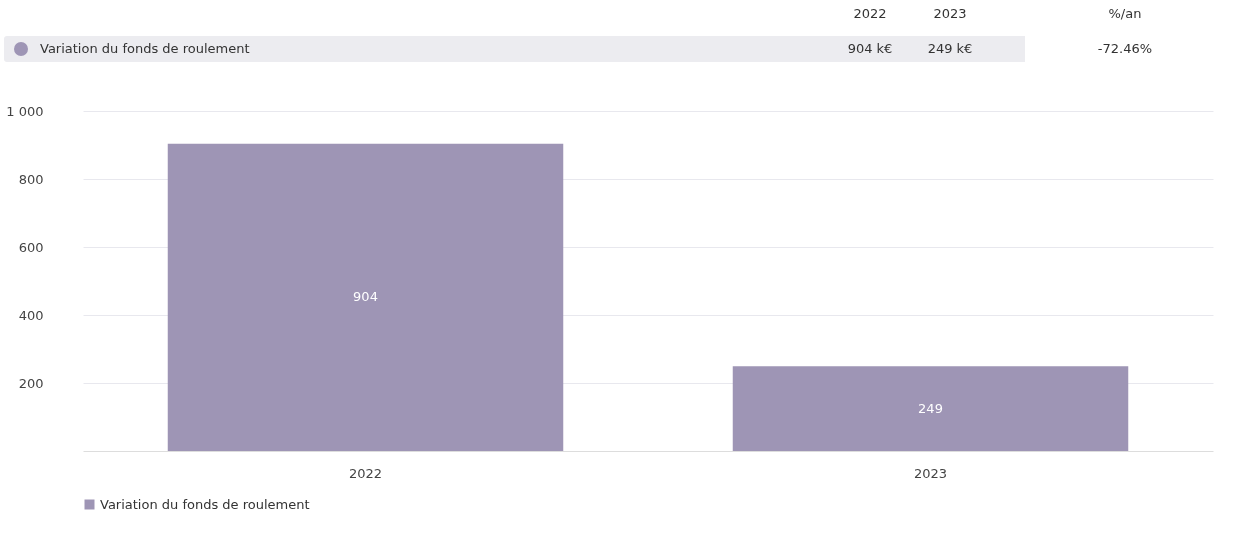 The height and width of the screenshot is (537, 1243). I want to click on y-tick-label: 200, so click(31, 383).